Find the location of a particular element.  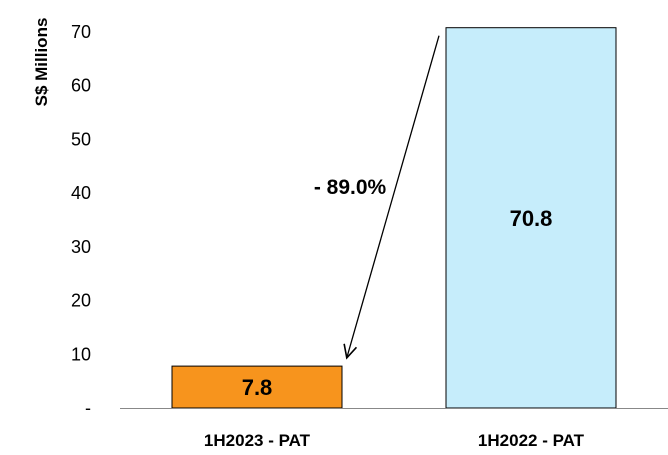

y-tick-label: 70 is located at coordinates (81, 32).